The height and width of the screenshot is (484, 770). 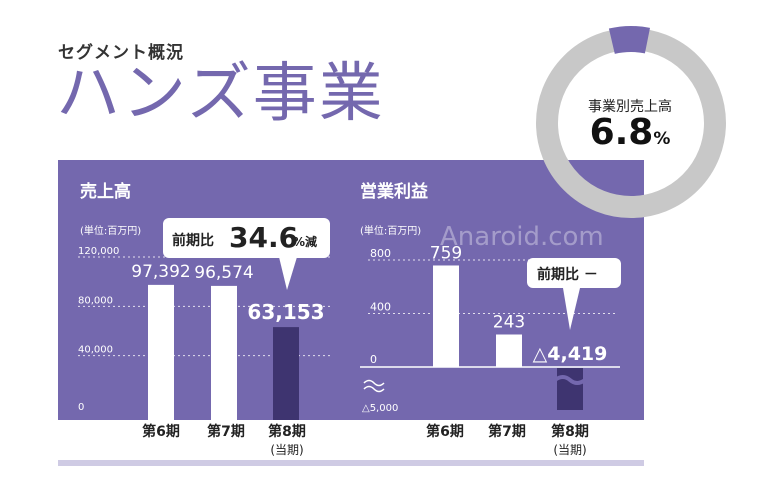 I want to click on profit-axis-break-icon, so click(x=374, y=386).